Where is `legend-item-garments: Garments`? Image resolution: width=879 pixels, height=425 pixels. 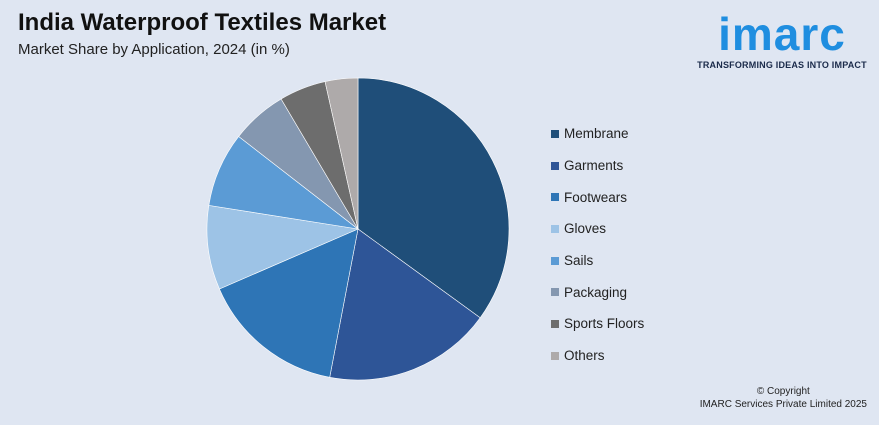
legend-item-garments: Garments is located at coordinates (597, 166).